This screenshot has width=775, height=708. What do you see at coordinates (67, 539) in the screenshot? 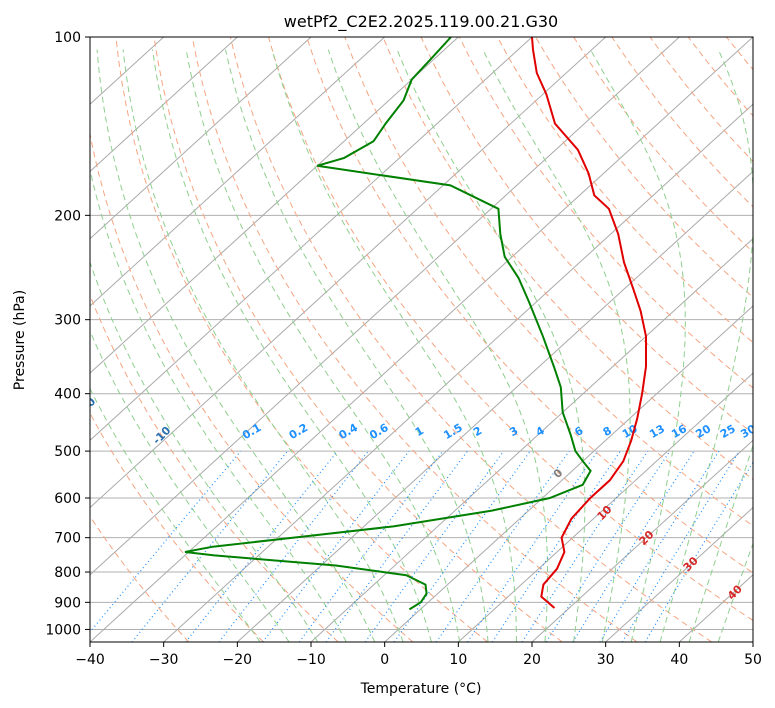
I see `y-tick-label: 700` at bounding box center [67, 539].